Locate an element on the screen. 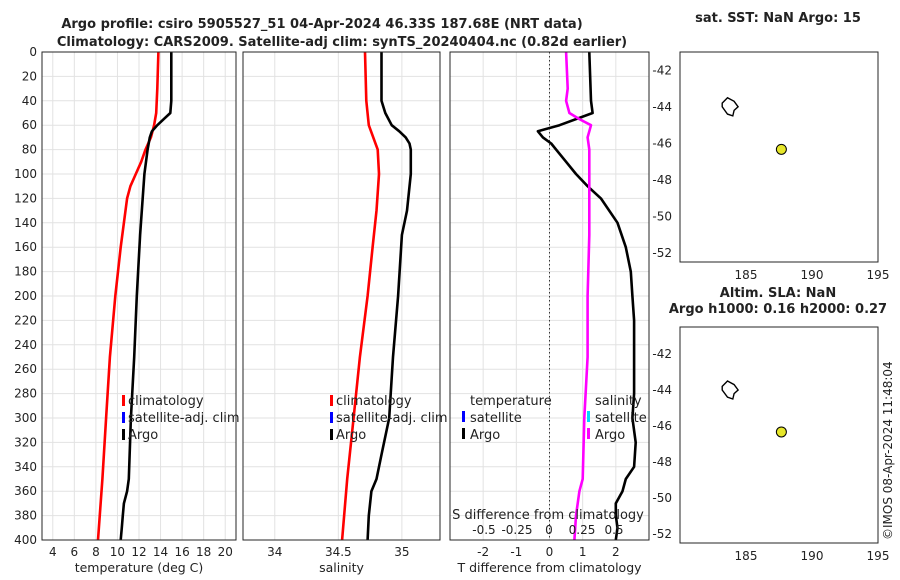 Image resolution: width=900 pixels, height=580 pixels. y-tick-label: 100 is located at coordinates (25, 174).